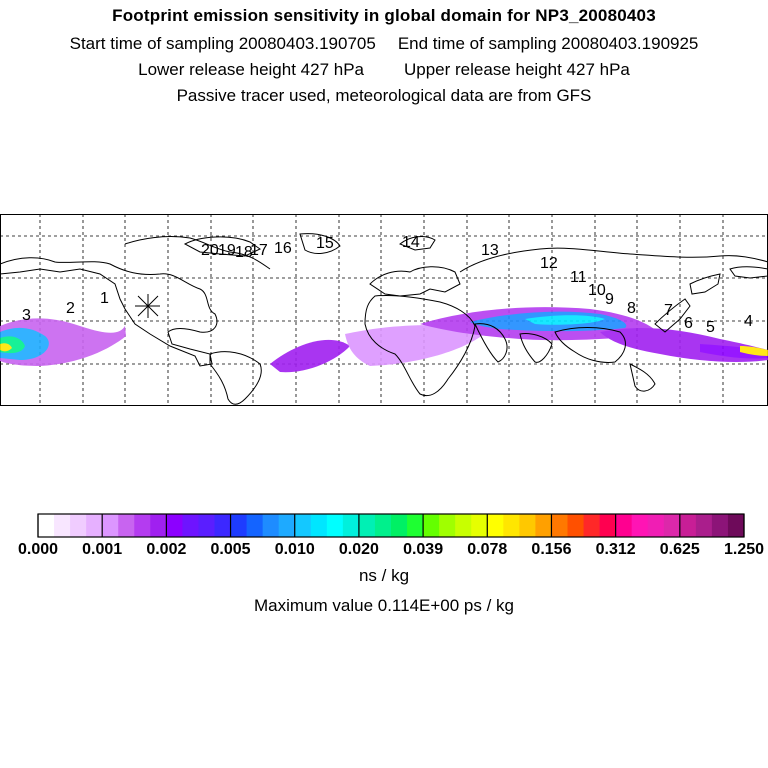  What do you see at coordinates (411, 242) in the screenshot?
I see `traj-label-14: 14` at bounding box center [411, 242].